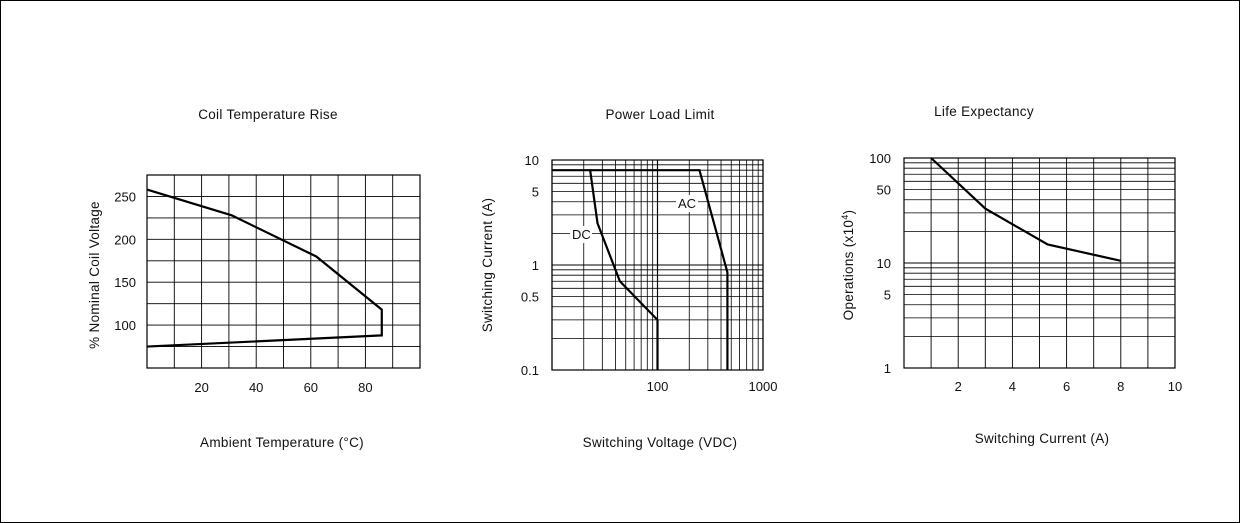 Image resolution: width=1240 pixels, height=523 pixels. What do you see at coordinates (268, 114) in the screenshot?
I see `chart-title: Coil Temperature Rise` at bounding box center [268, 114].